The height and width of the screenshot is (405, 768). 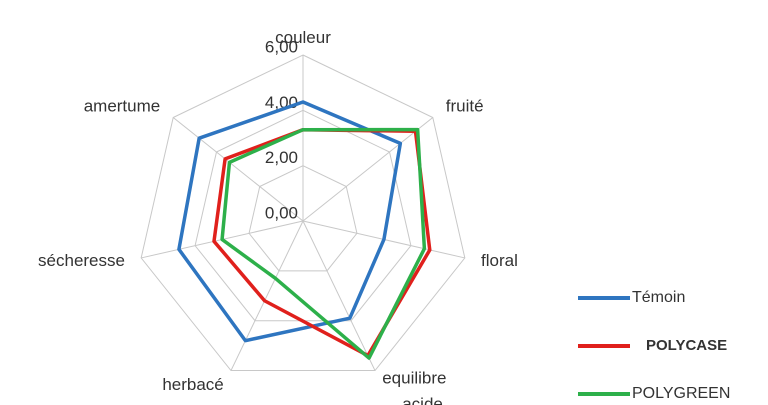 What do you see at coordinates (122, 106) in the screenshot?
I see `category-label: amertume` at bounding box center [122, 106].